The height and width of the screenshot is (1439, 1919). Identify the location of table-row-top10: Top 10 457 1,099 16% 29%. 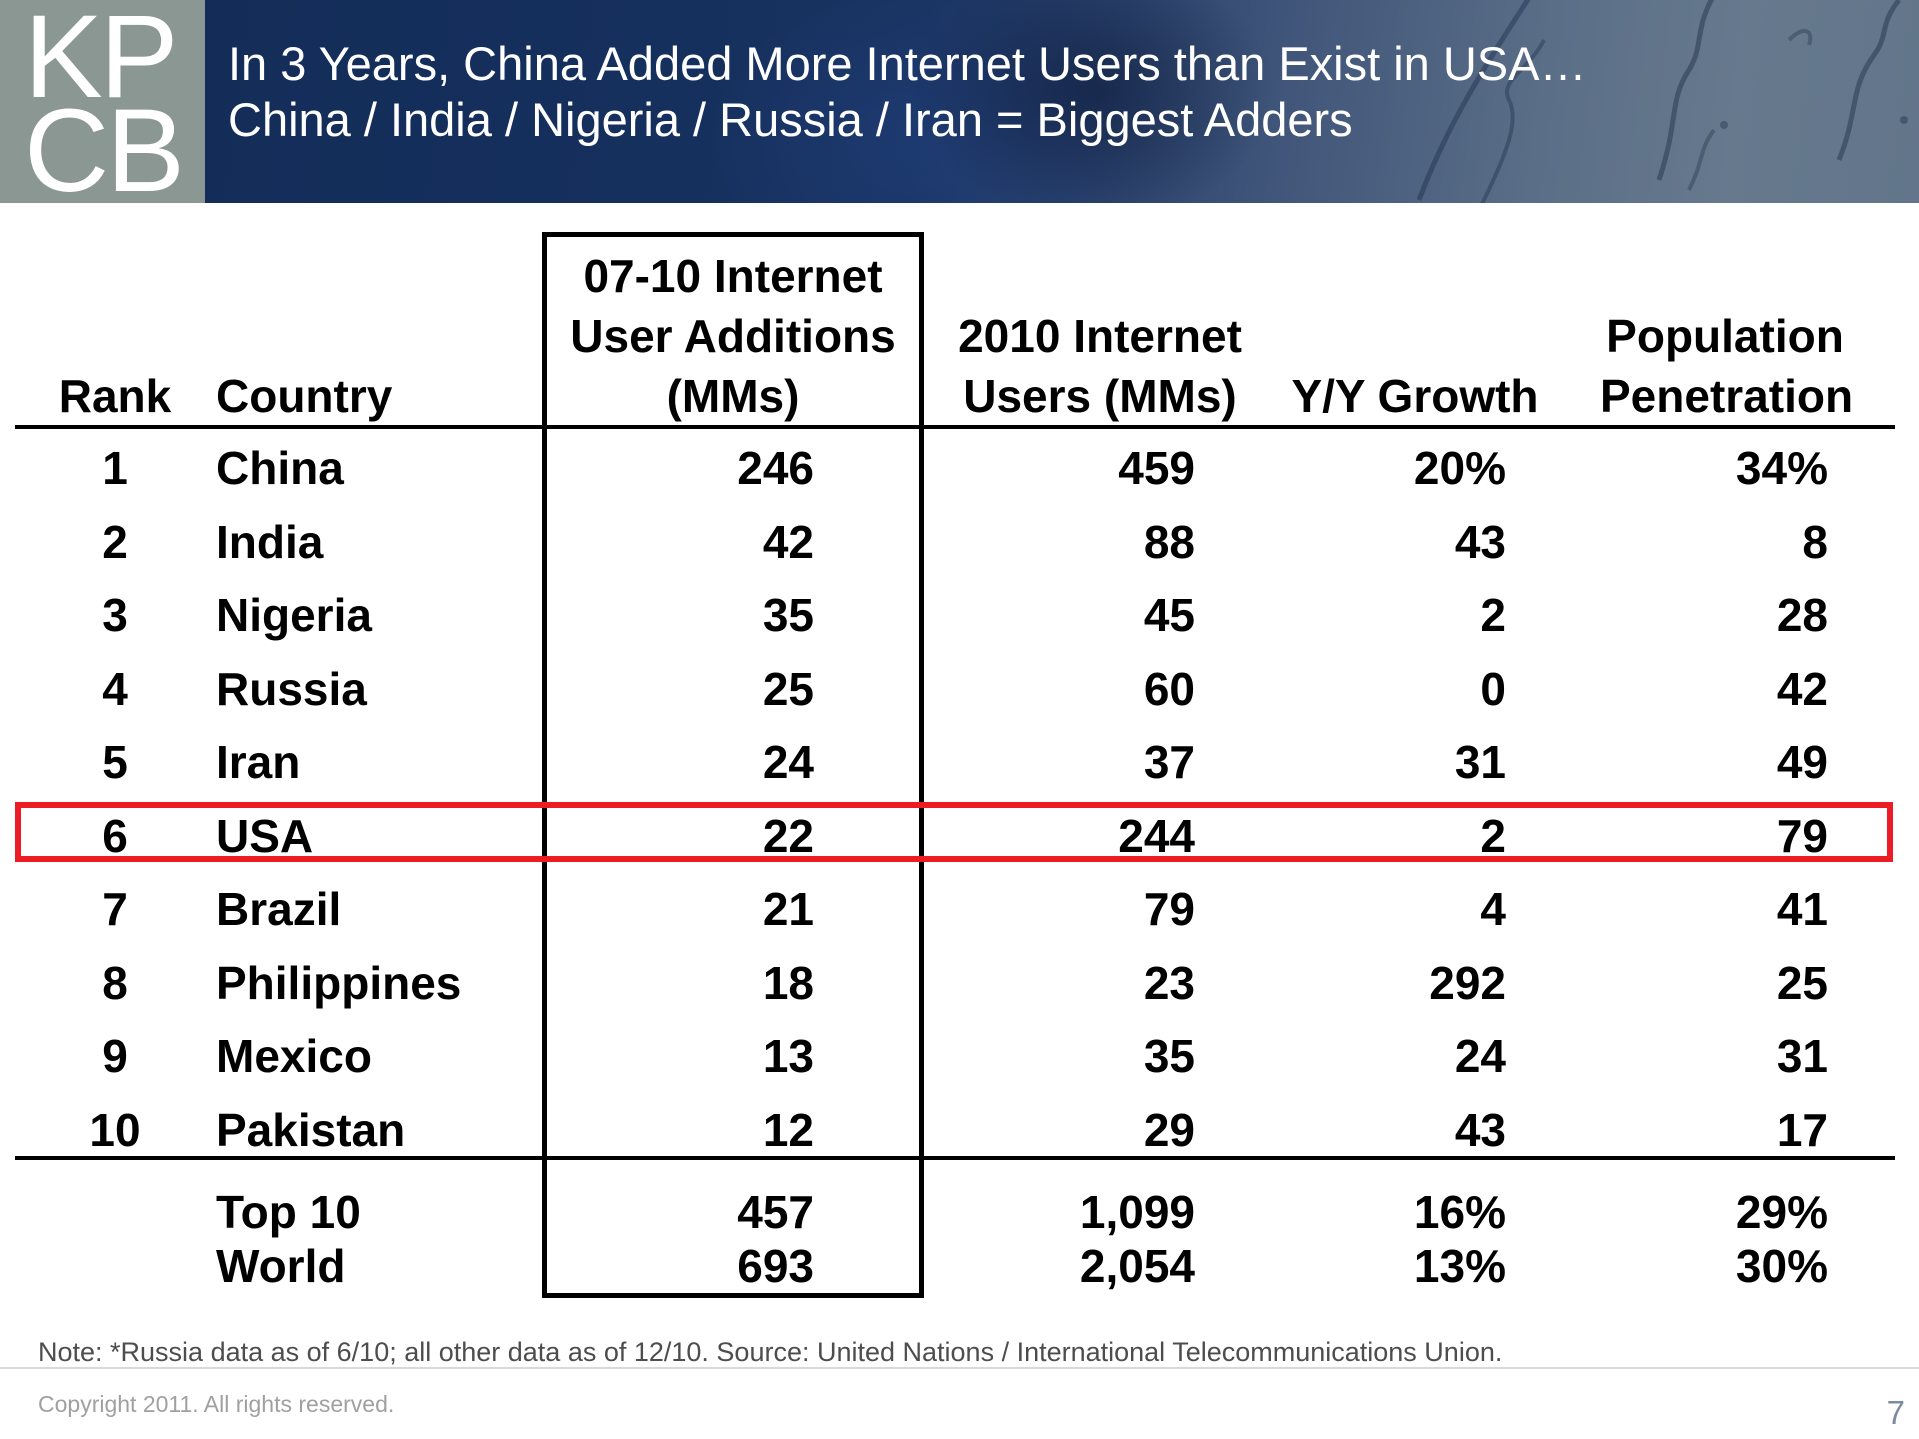
(959, 1212).